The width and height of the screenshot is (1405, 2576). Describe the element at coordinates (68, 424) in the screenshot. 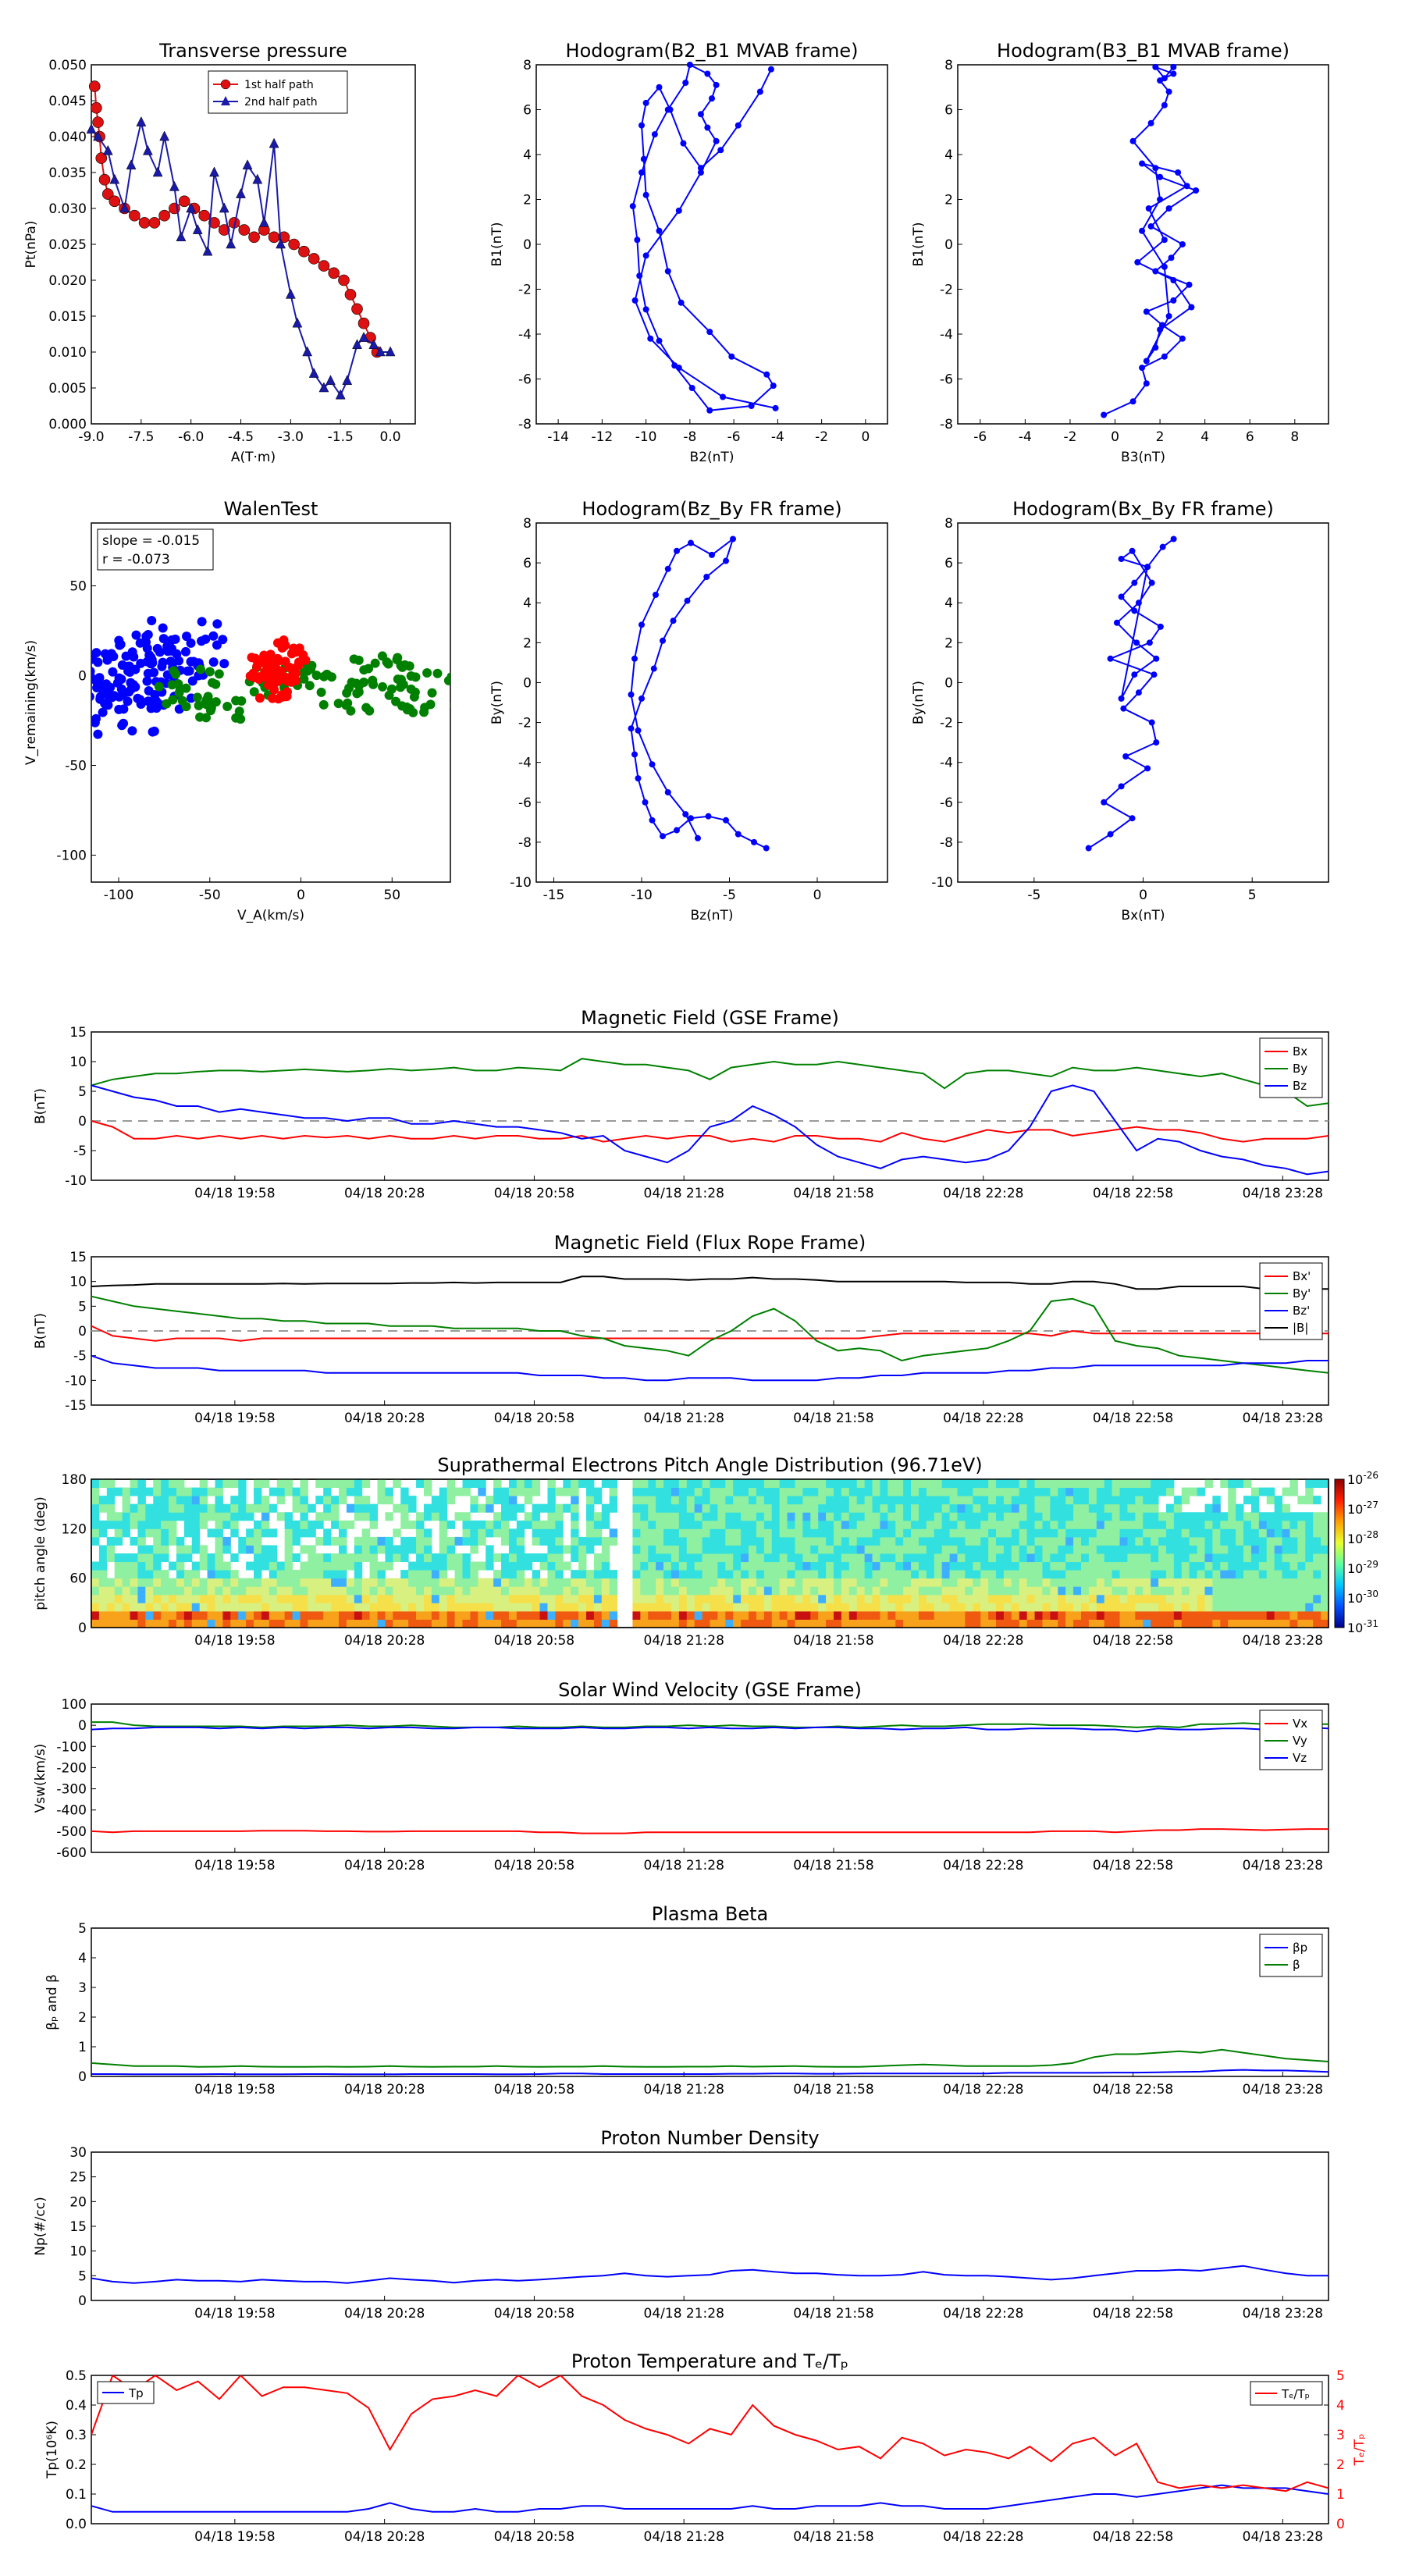

I see `y-tick-label: 0.000` at that location.